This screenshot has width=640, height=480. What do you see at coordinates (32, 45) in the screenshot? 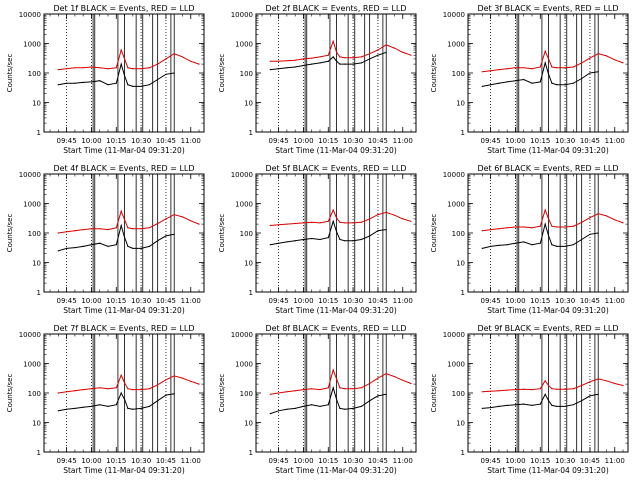
I see `y-tick-label: 1000` at bounding box center [32, 45].